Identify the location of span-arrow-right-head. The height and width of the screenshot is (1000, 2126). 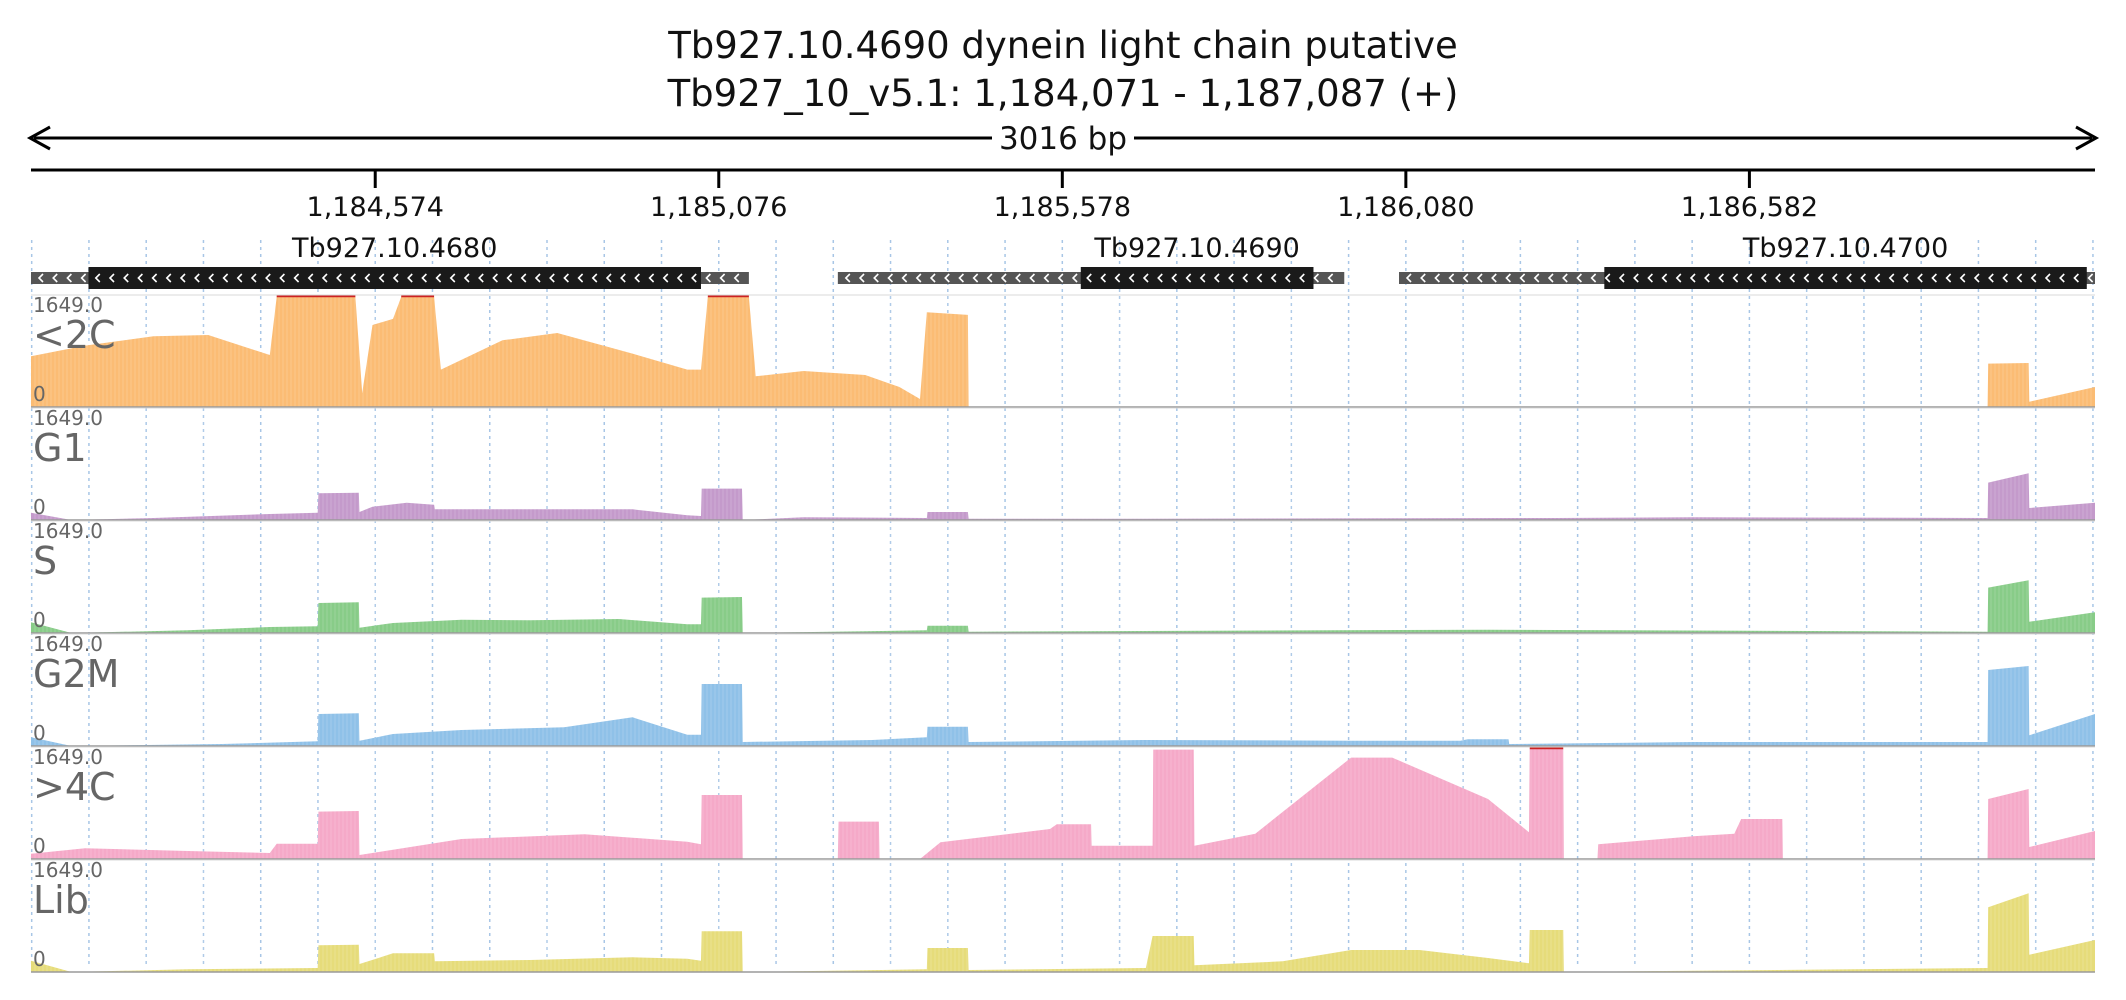
(2087, 138).